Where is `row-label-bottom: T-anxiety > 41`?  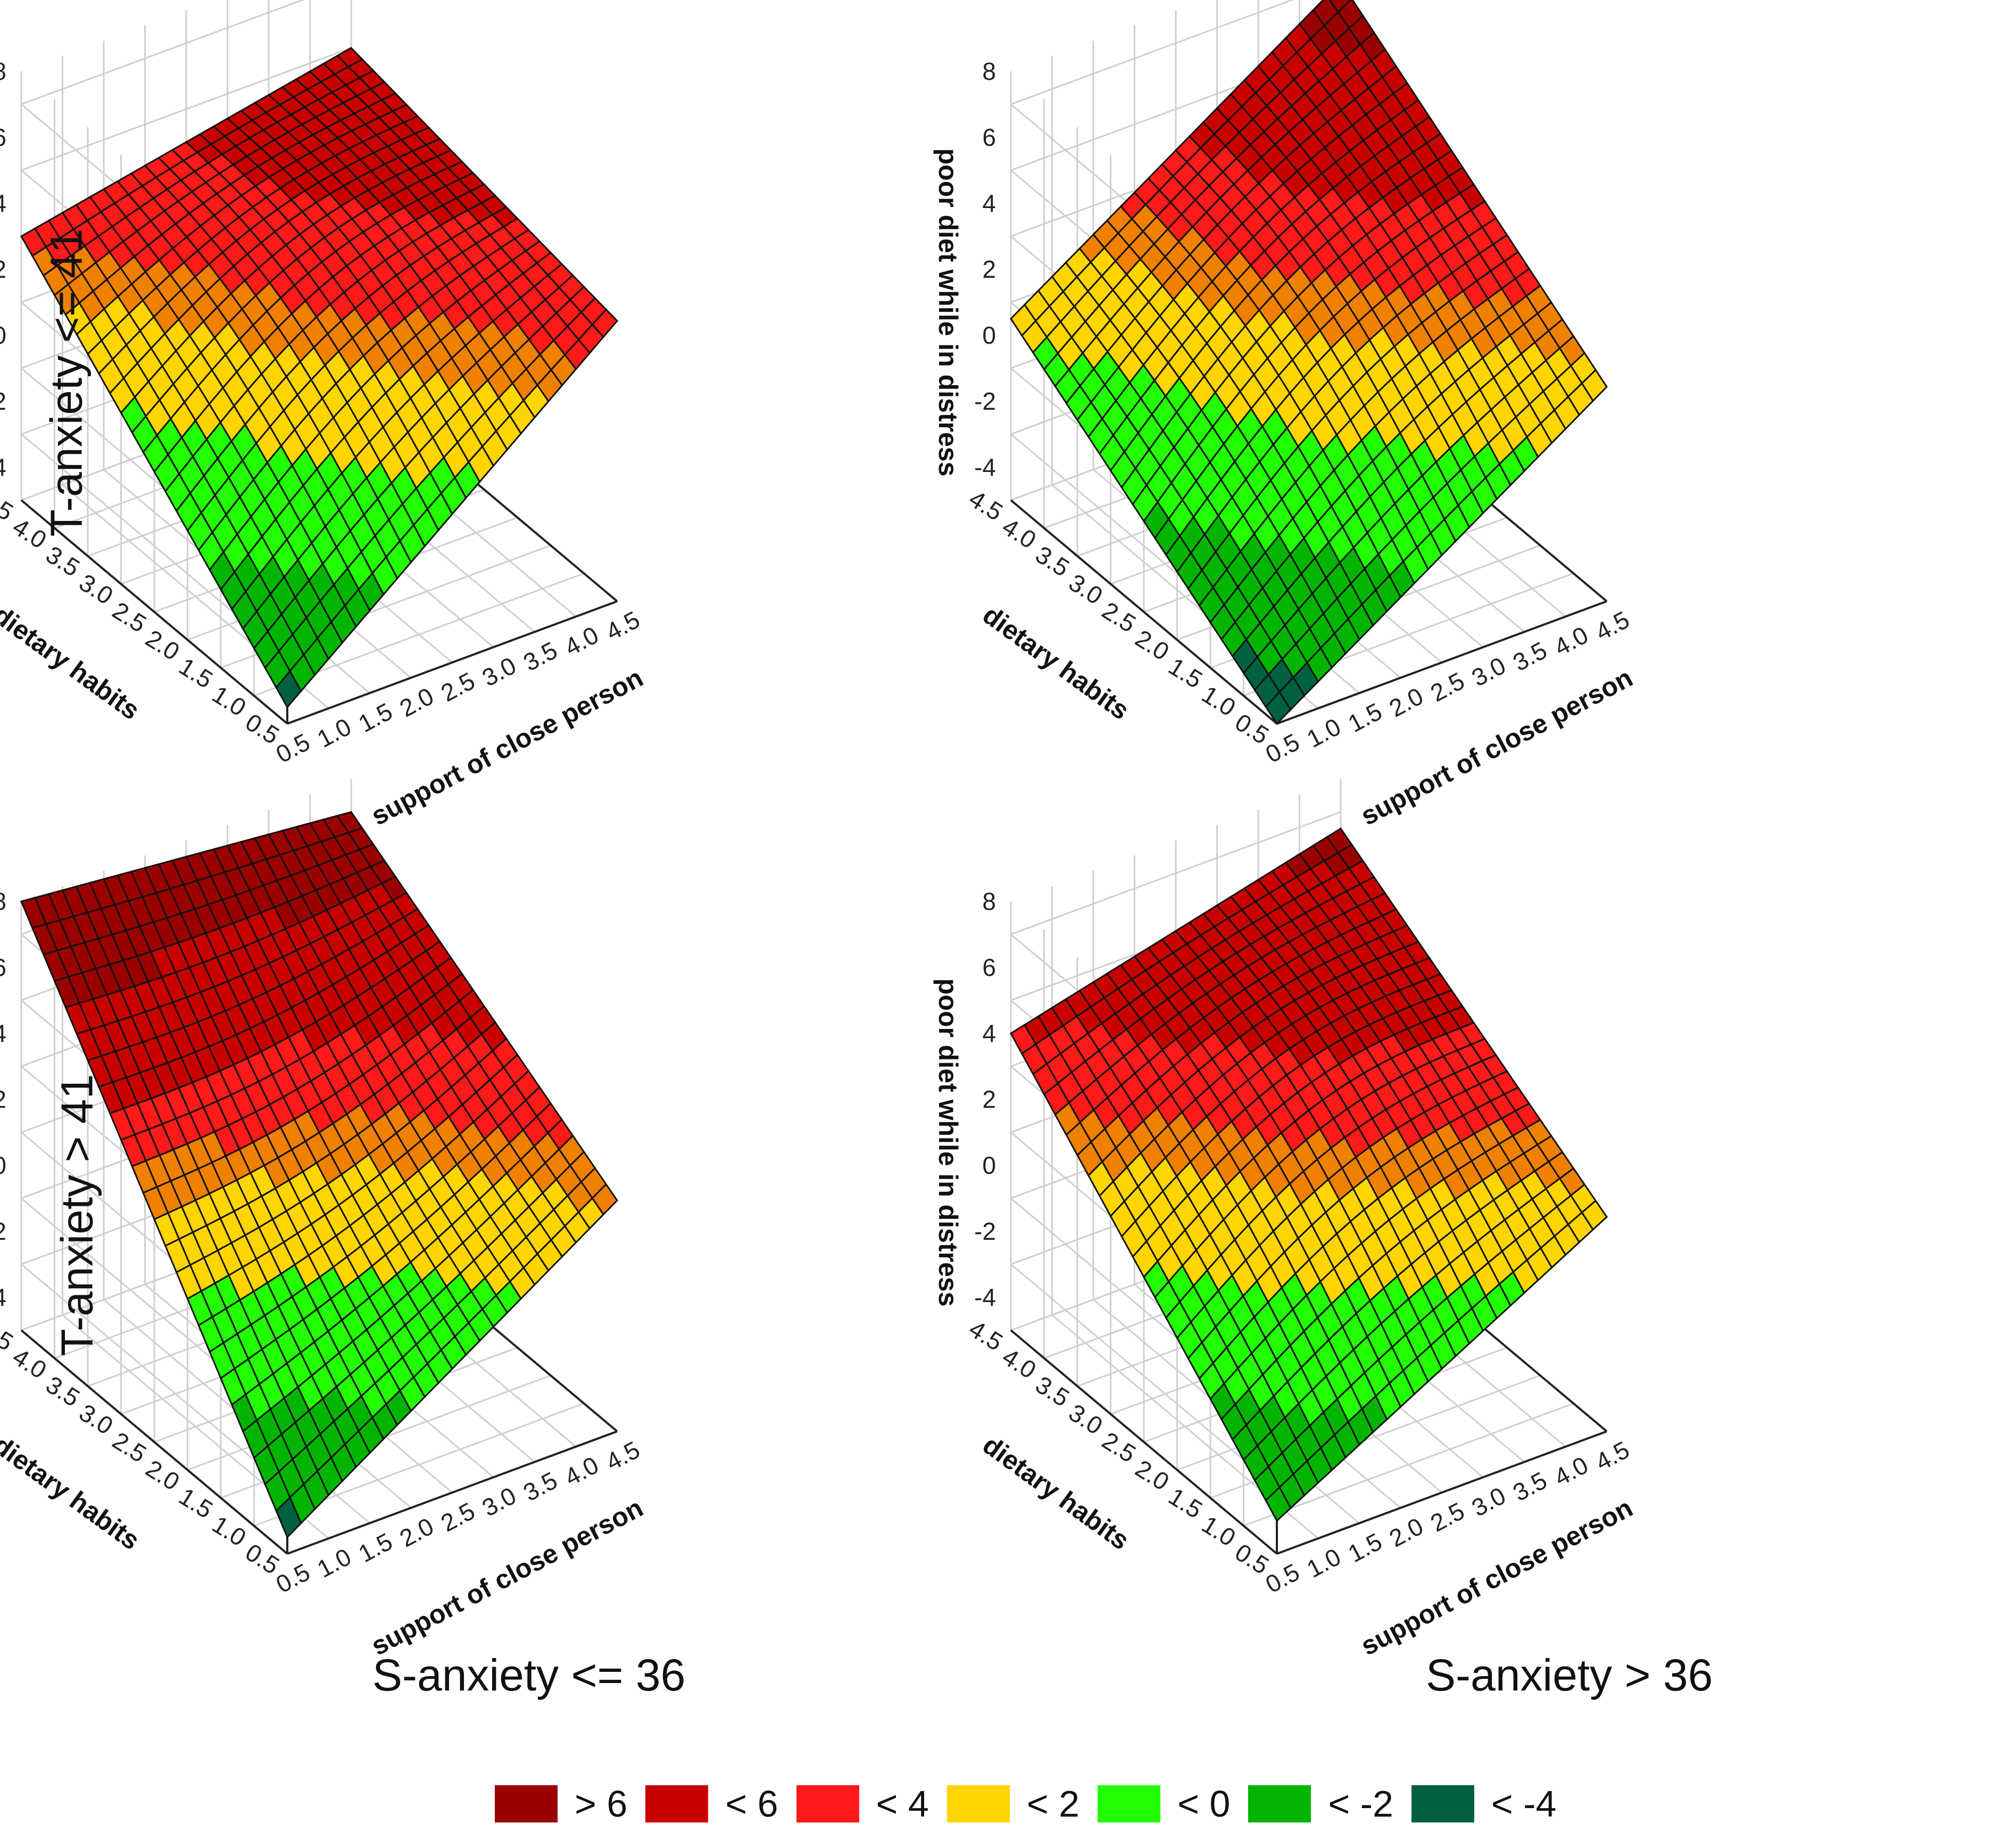
row-label-bottom: T-anxiety > 41 is located at coordinates (77, 1215).